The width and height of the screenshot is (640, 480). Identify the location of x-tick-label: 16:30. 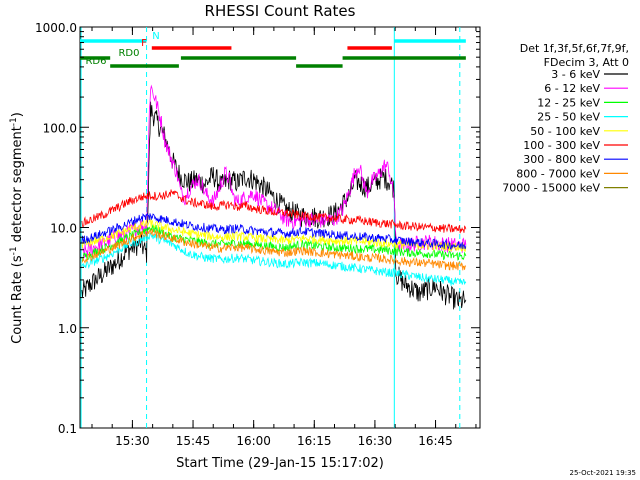
(375, 441).